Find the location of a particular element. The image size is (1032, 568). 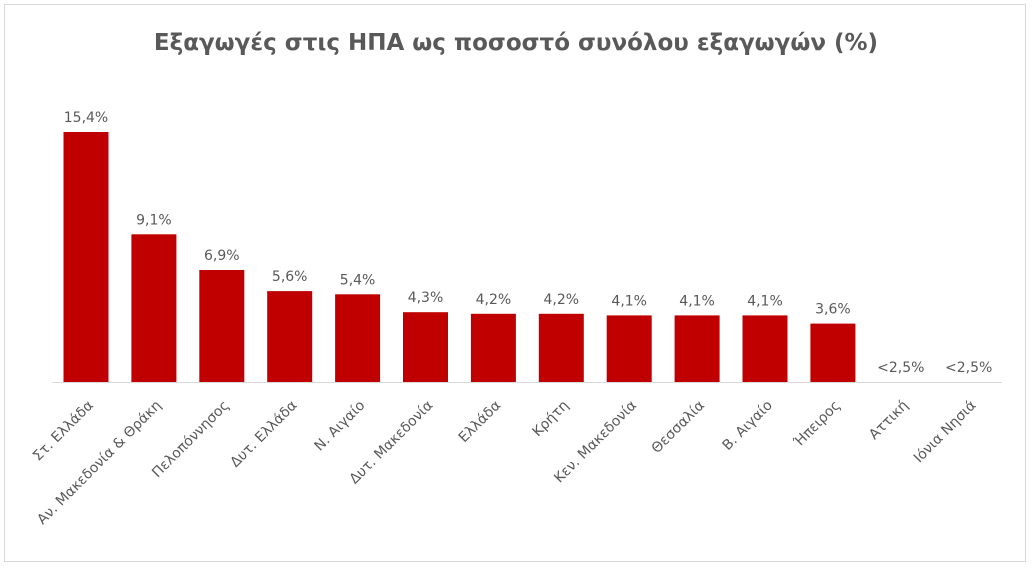

category-label: Αττική is located at coordinates (888, 420).